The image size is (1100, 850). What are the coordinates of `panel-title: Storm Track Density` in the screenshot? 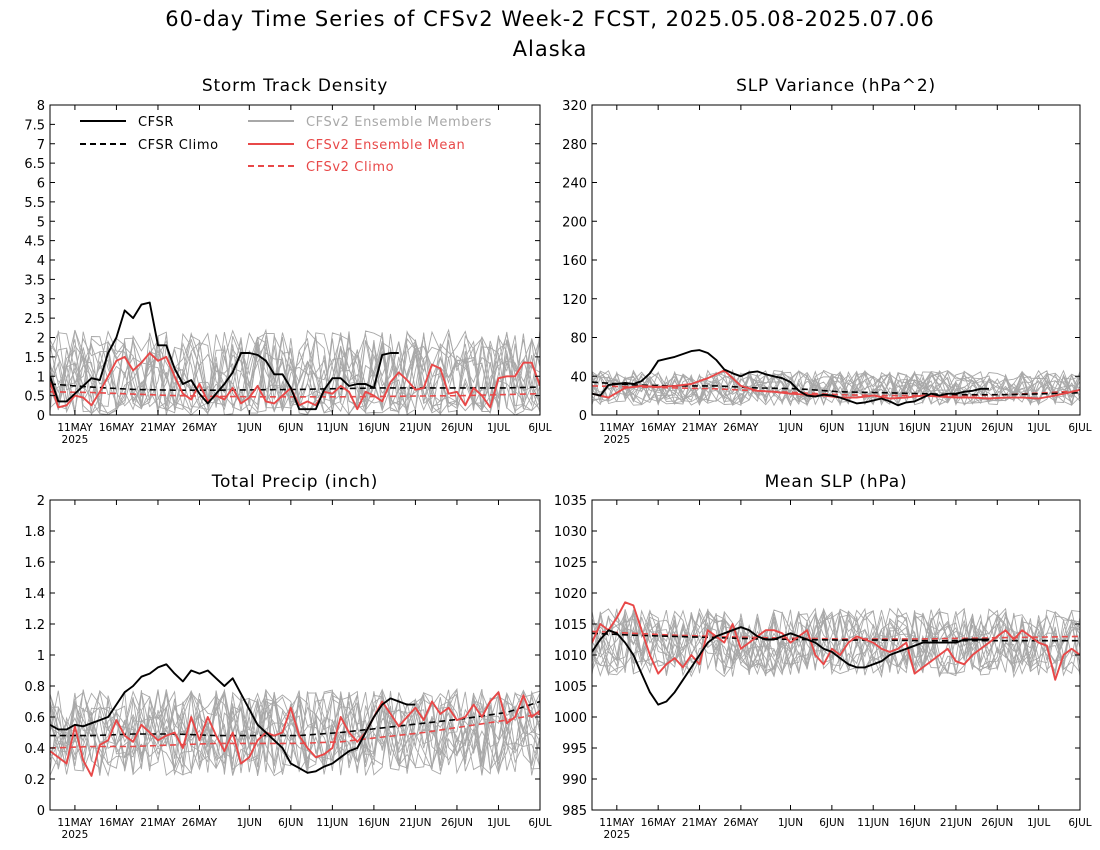 It's located at (295, 86).